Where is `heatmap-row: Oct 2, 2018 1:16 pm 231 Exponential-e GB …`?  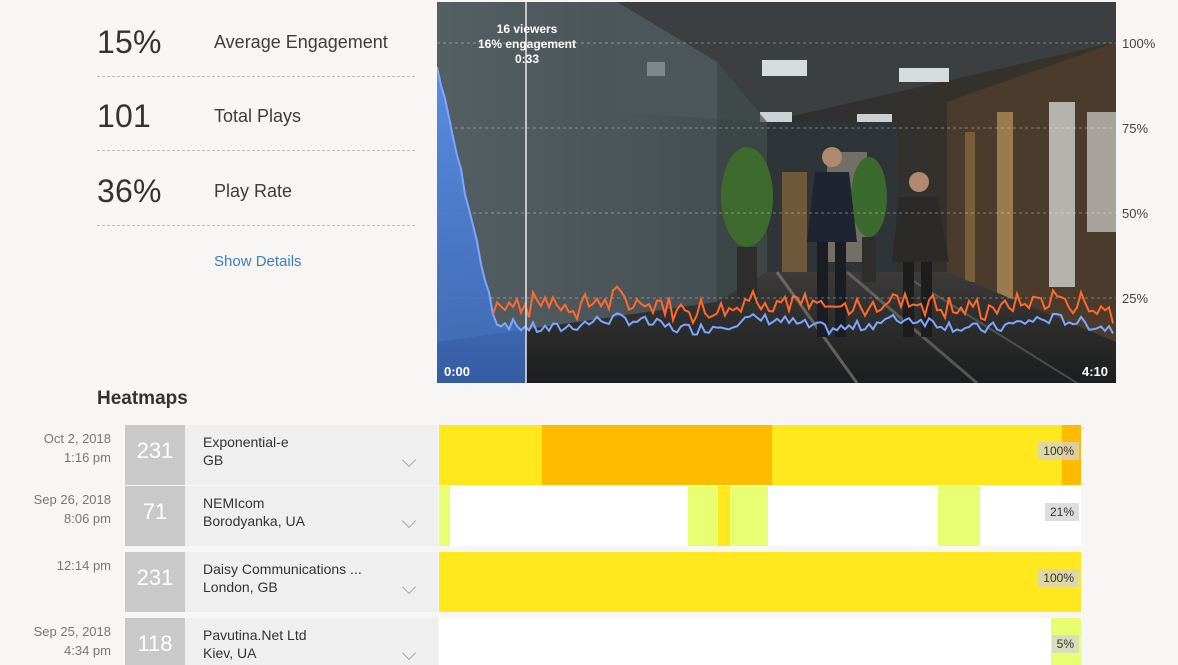
heatmap-row: Oct 2, 2018 1:16 pm 231 Exponential-e GB … is located at coordinates (589, 455).